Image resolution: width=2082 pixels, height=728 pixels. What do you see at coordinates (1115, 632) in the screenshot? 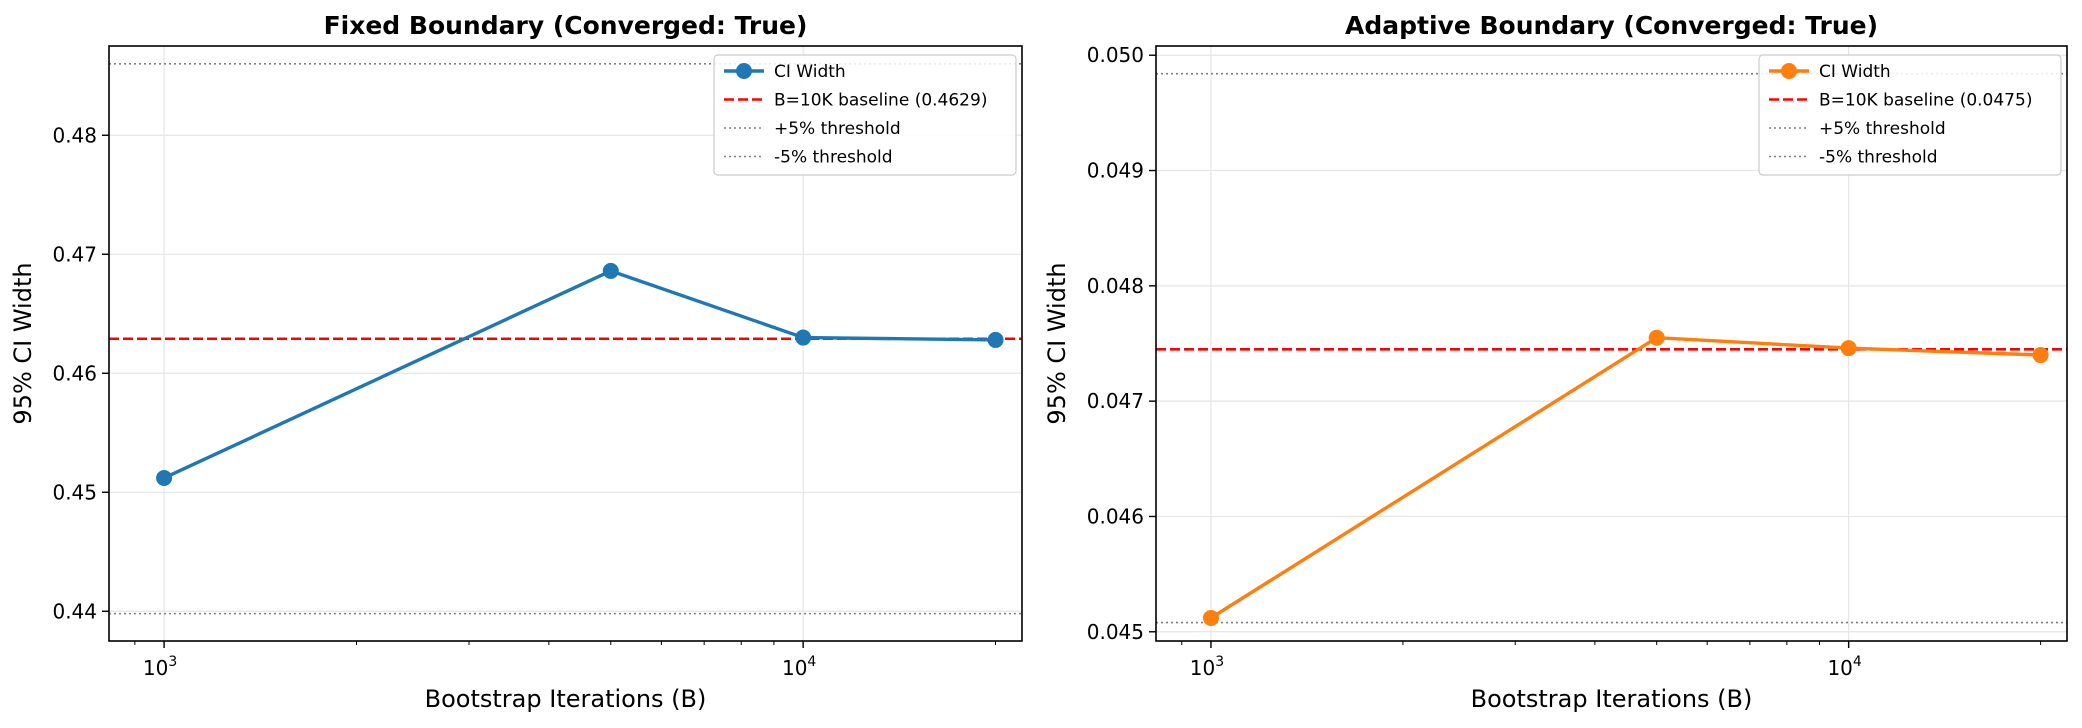
I see `y-tick-label: 0.045` at bounding box center [1115, 632].